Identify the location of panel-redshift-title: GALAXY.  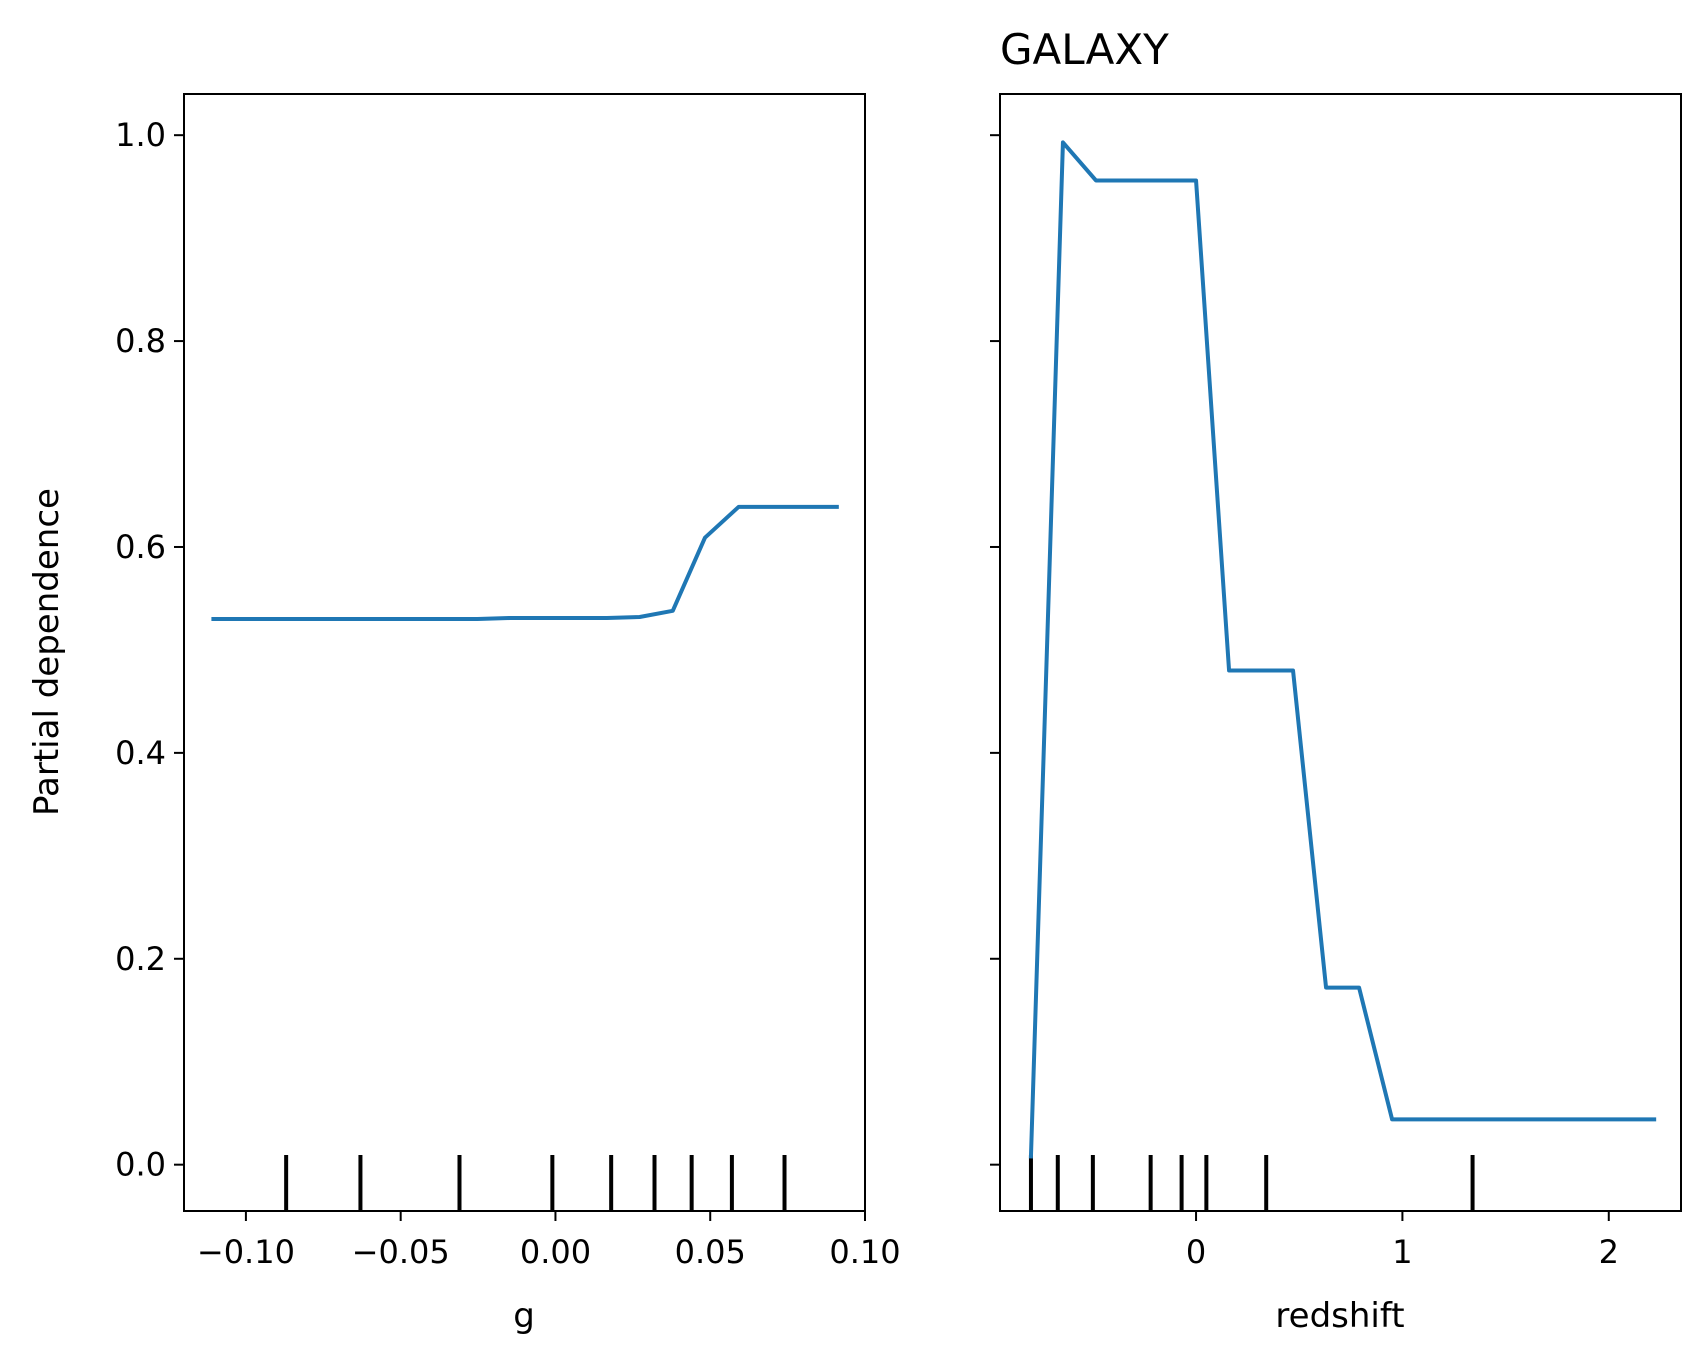
(1084, 49).